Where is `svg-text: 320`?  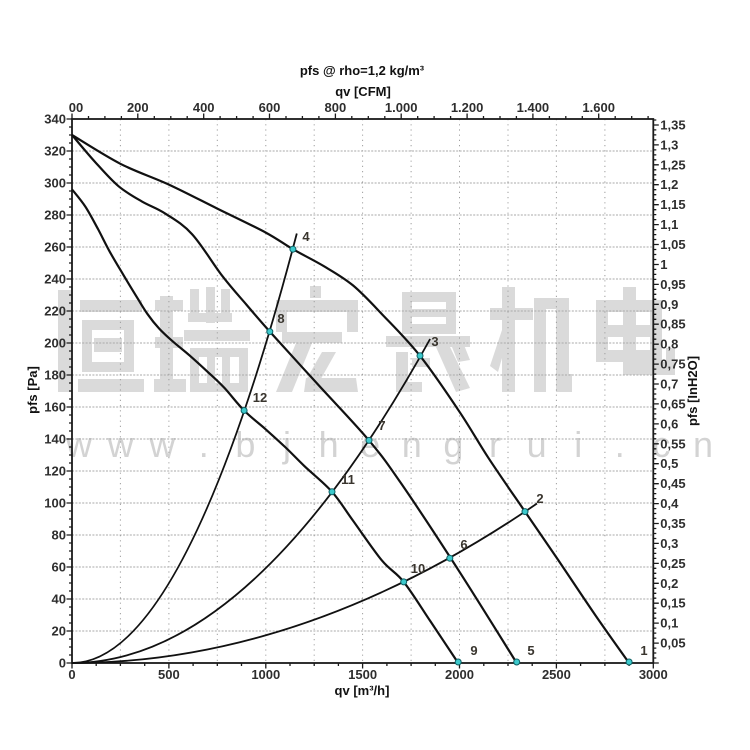 svg-text: 320 is located at coordinates (55, 151).